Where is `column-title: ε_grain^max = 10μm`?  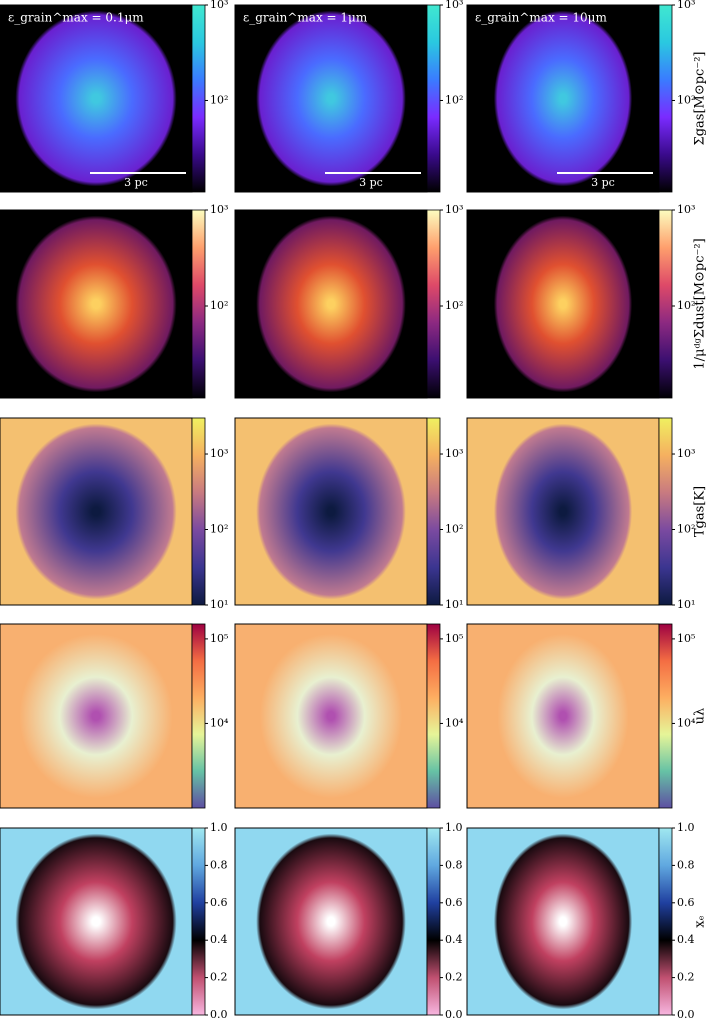 column-title: ε_grain^max = 10μm is located at coordinates (541, 18).